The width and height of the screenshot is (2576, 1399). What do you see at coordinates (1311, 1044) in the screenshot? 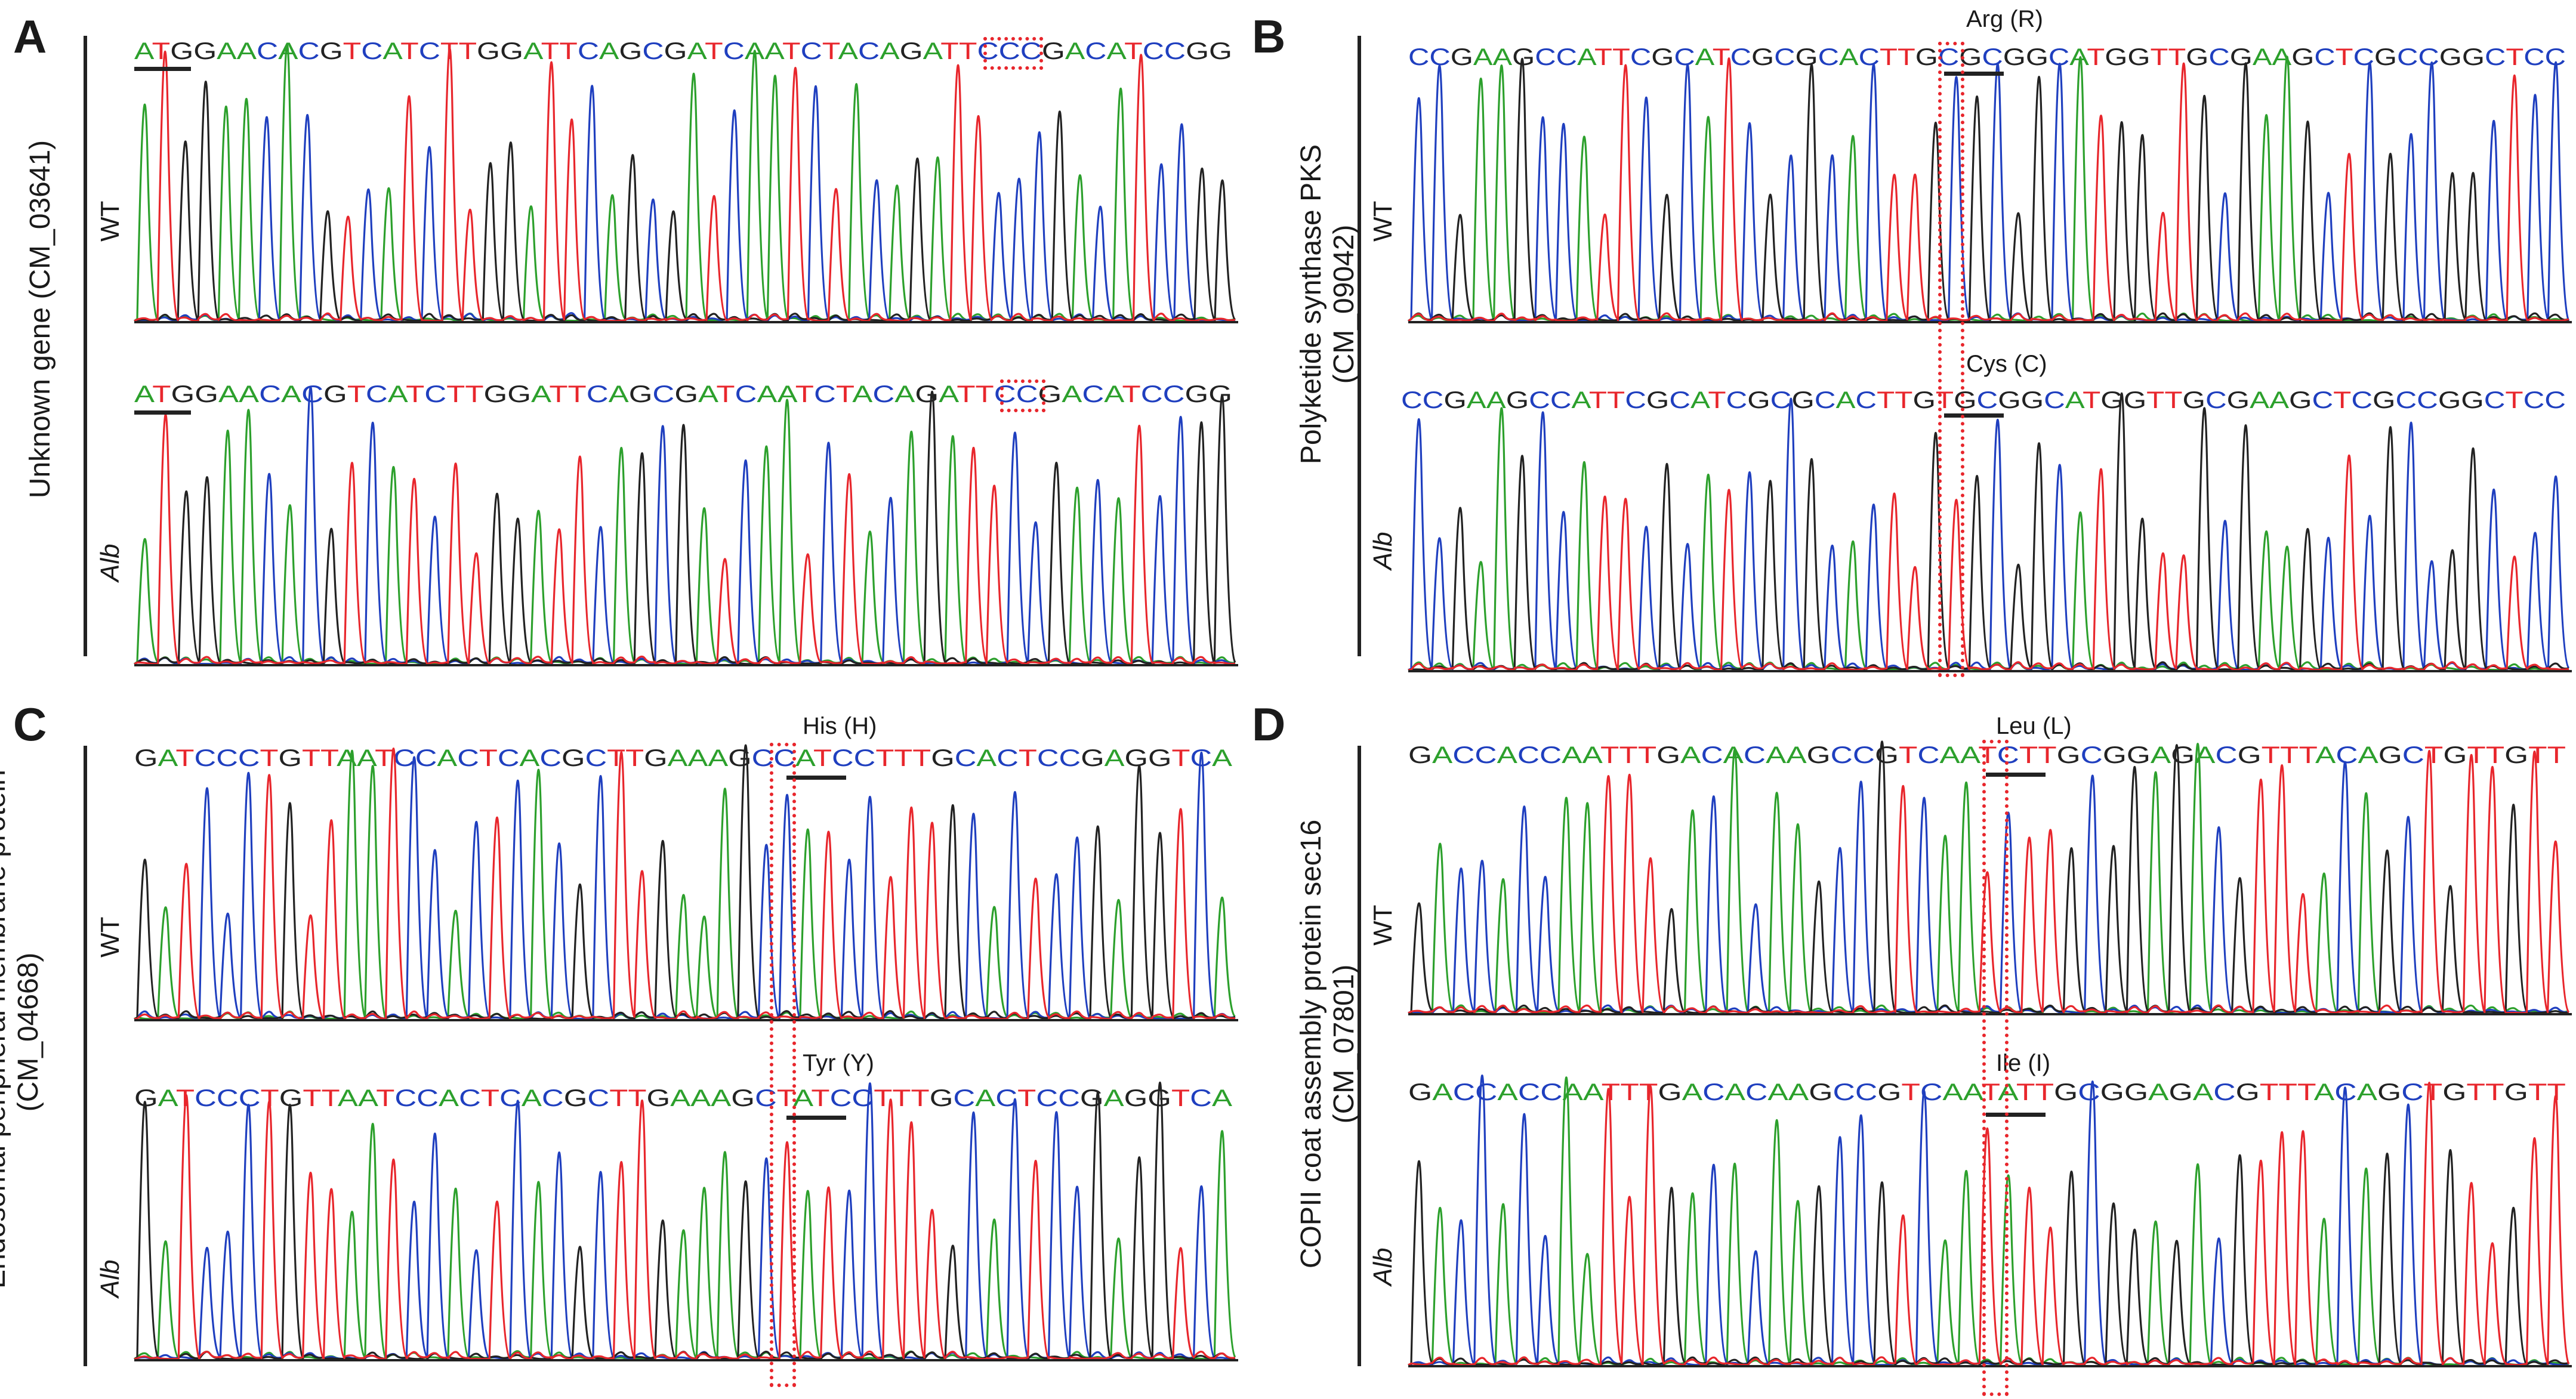
I see `panel-d-gene-title-line1: COPII coat assembly protein sec16` at bounding box center [1311, 1044].